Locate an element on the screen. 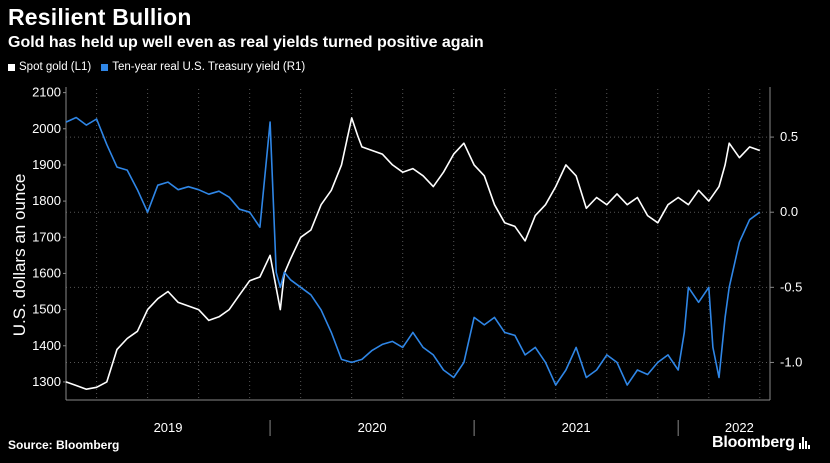 This screenshot has width=830, height=463. y-tick-label-left: 1300 is located at coordinates (46, 381).